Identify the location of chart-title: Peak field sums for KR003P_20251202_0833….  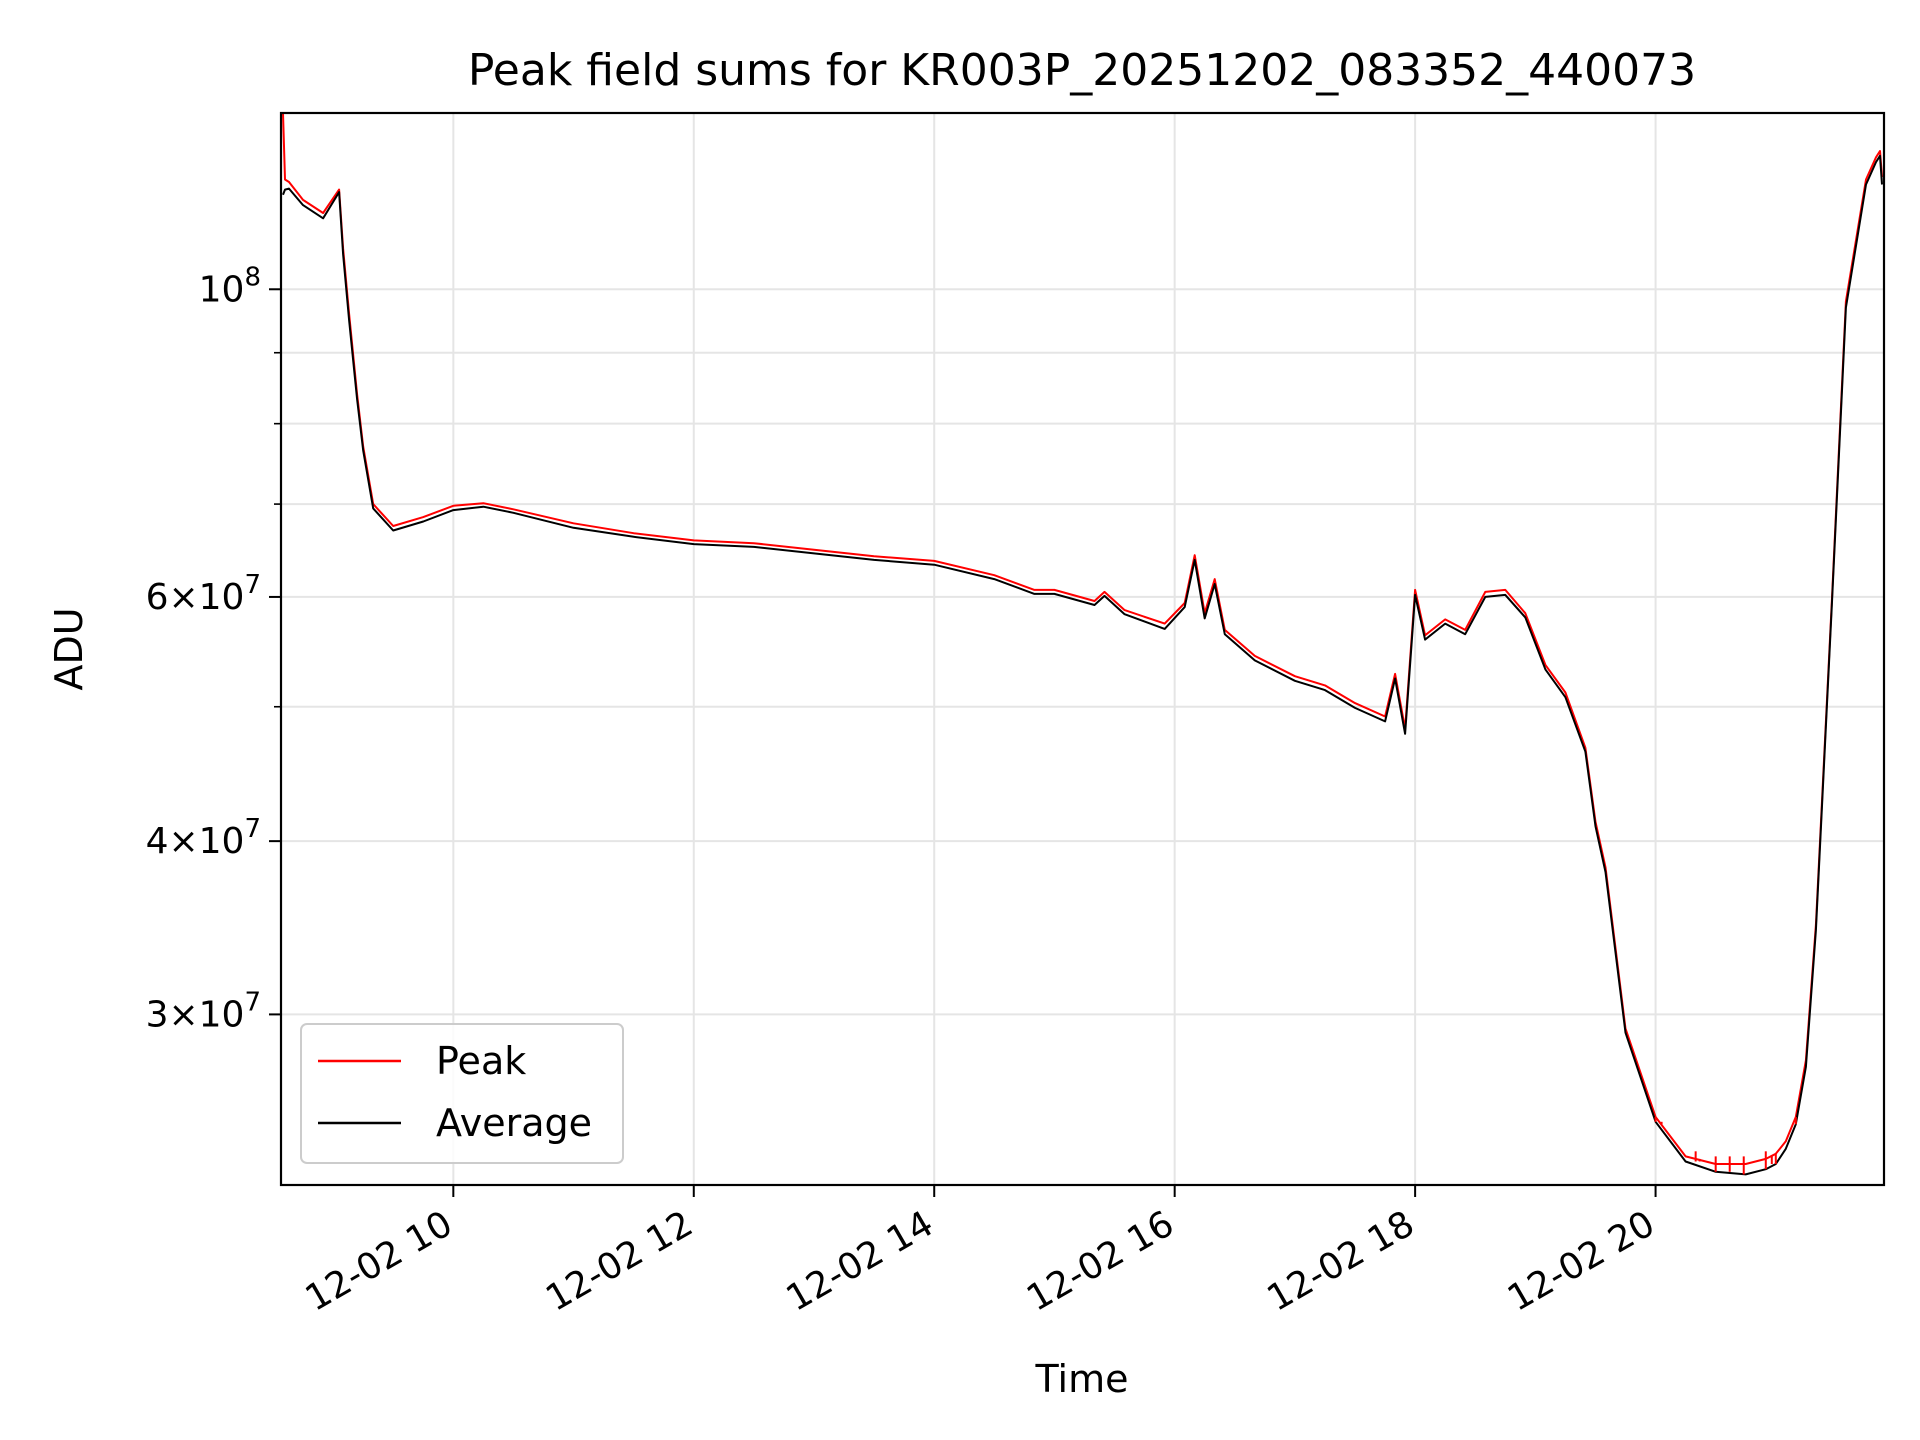
(1082, 70).